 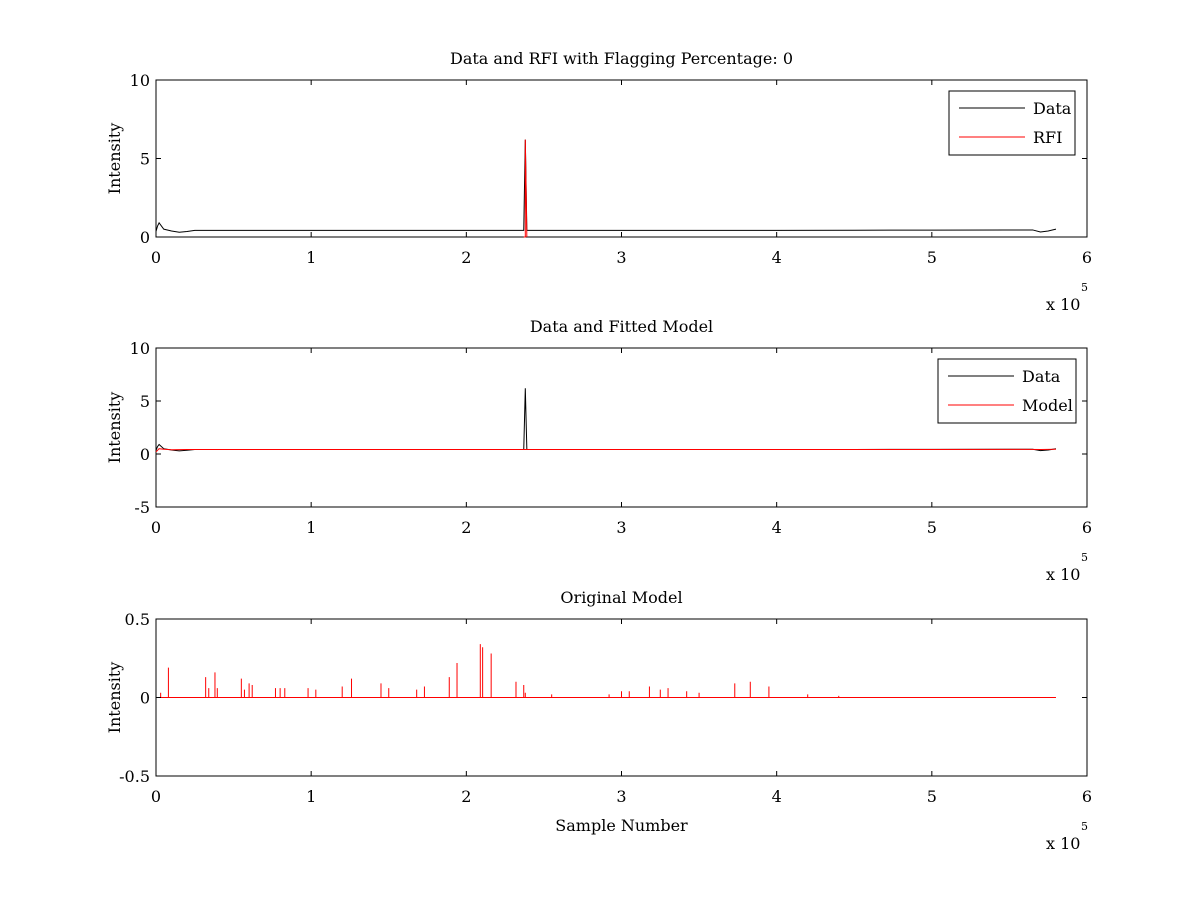 I want to click on series-line-3-model, so click(x=606, y=671).